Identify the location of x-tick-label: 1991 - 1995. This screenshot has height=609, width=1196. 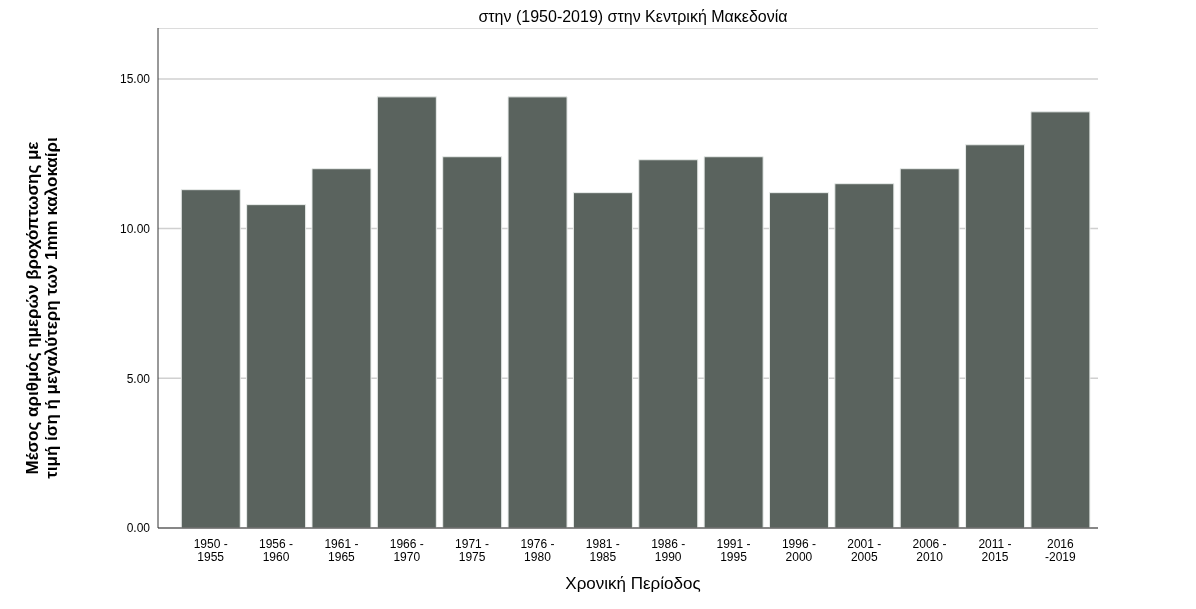
(733, 550).